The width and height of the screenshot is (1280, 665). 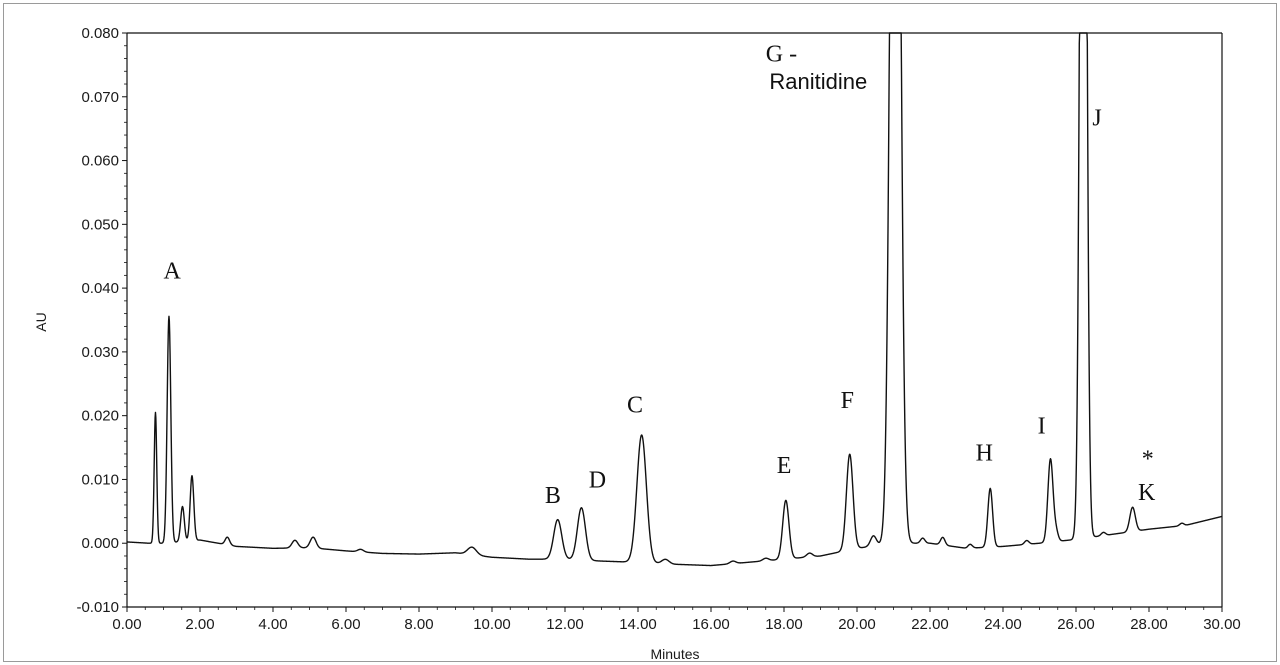 What do you see at coordinates (345, 624) in the screenshot?
I see `x-tick-label: 6.00` at bounding box center [345, 624].